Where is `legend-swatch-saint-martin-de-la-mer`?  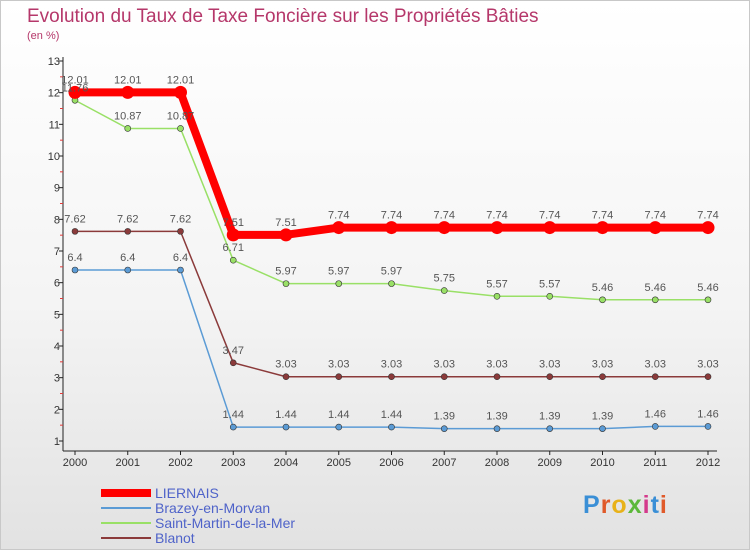 legend-swatch-saint-martin-de-la-mer is located at coordinates (126, 523).